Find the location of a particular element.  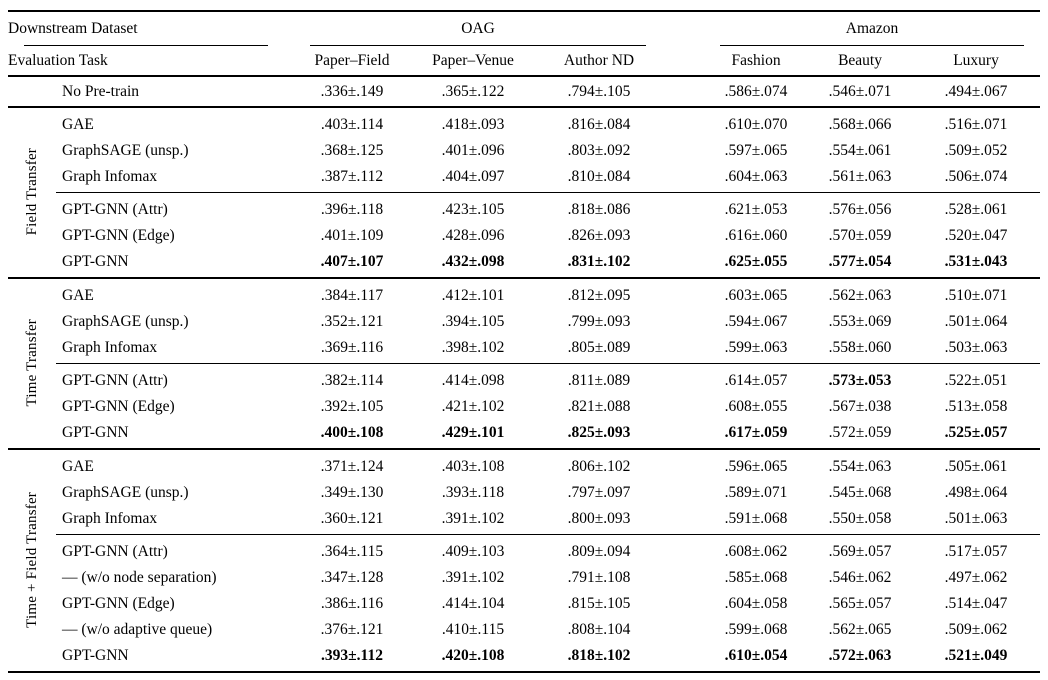

metric-cell: .382±.114 is located at coordinates (352, 380).